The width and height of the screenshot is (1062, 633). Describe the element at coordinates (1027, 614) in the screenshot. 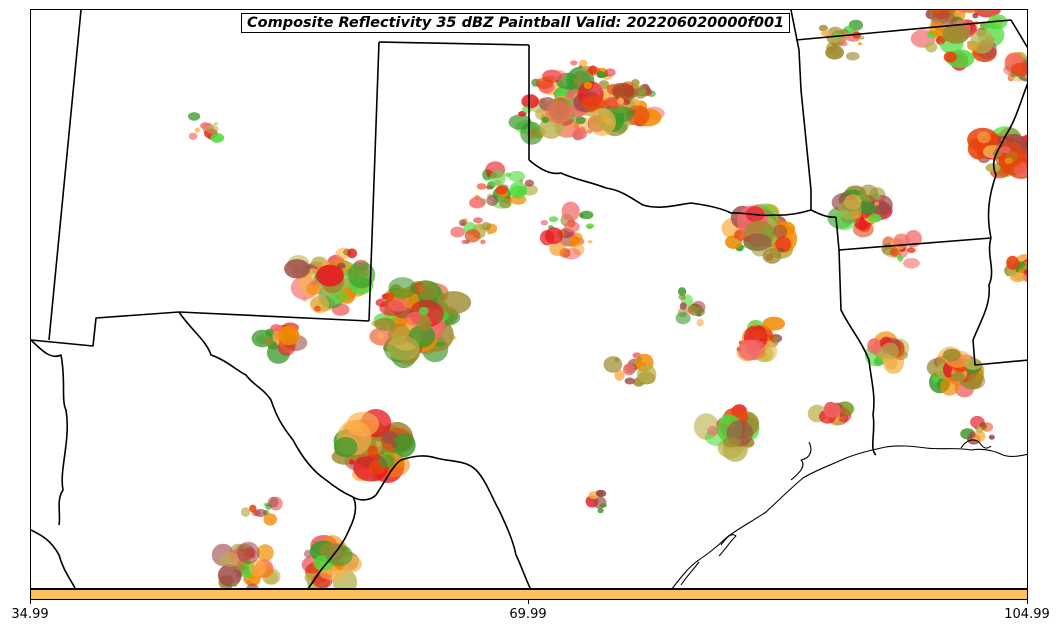

I see `colorbar-tick-label-max: 104.99` at that location.